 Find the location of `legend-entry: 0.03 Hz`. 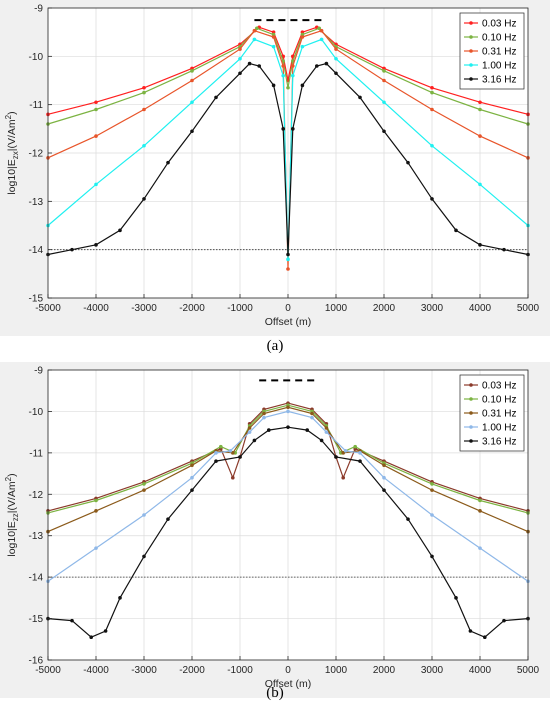

legend-entry: 0.03 Hz is located at coordinates (499, 386).